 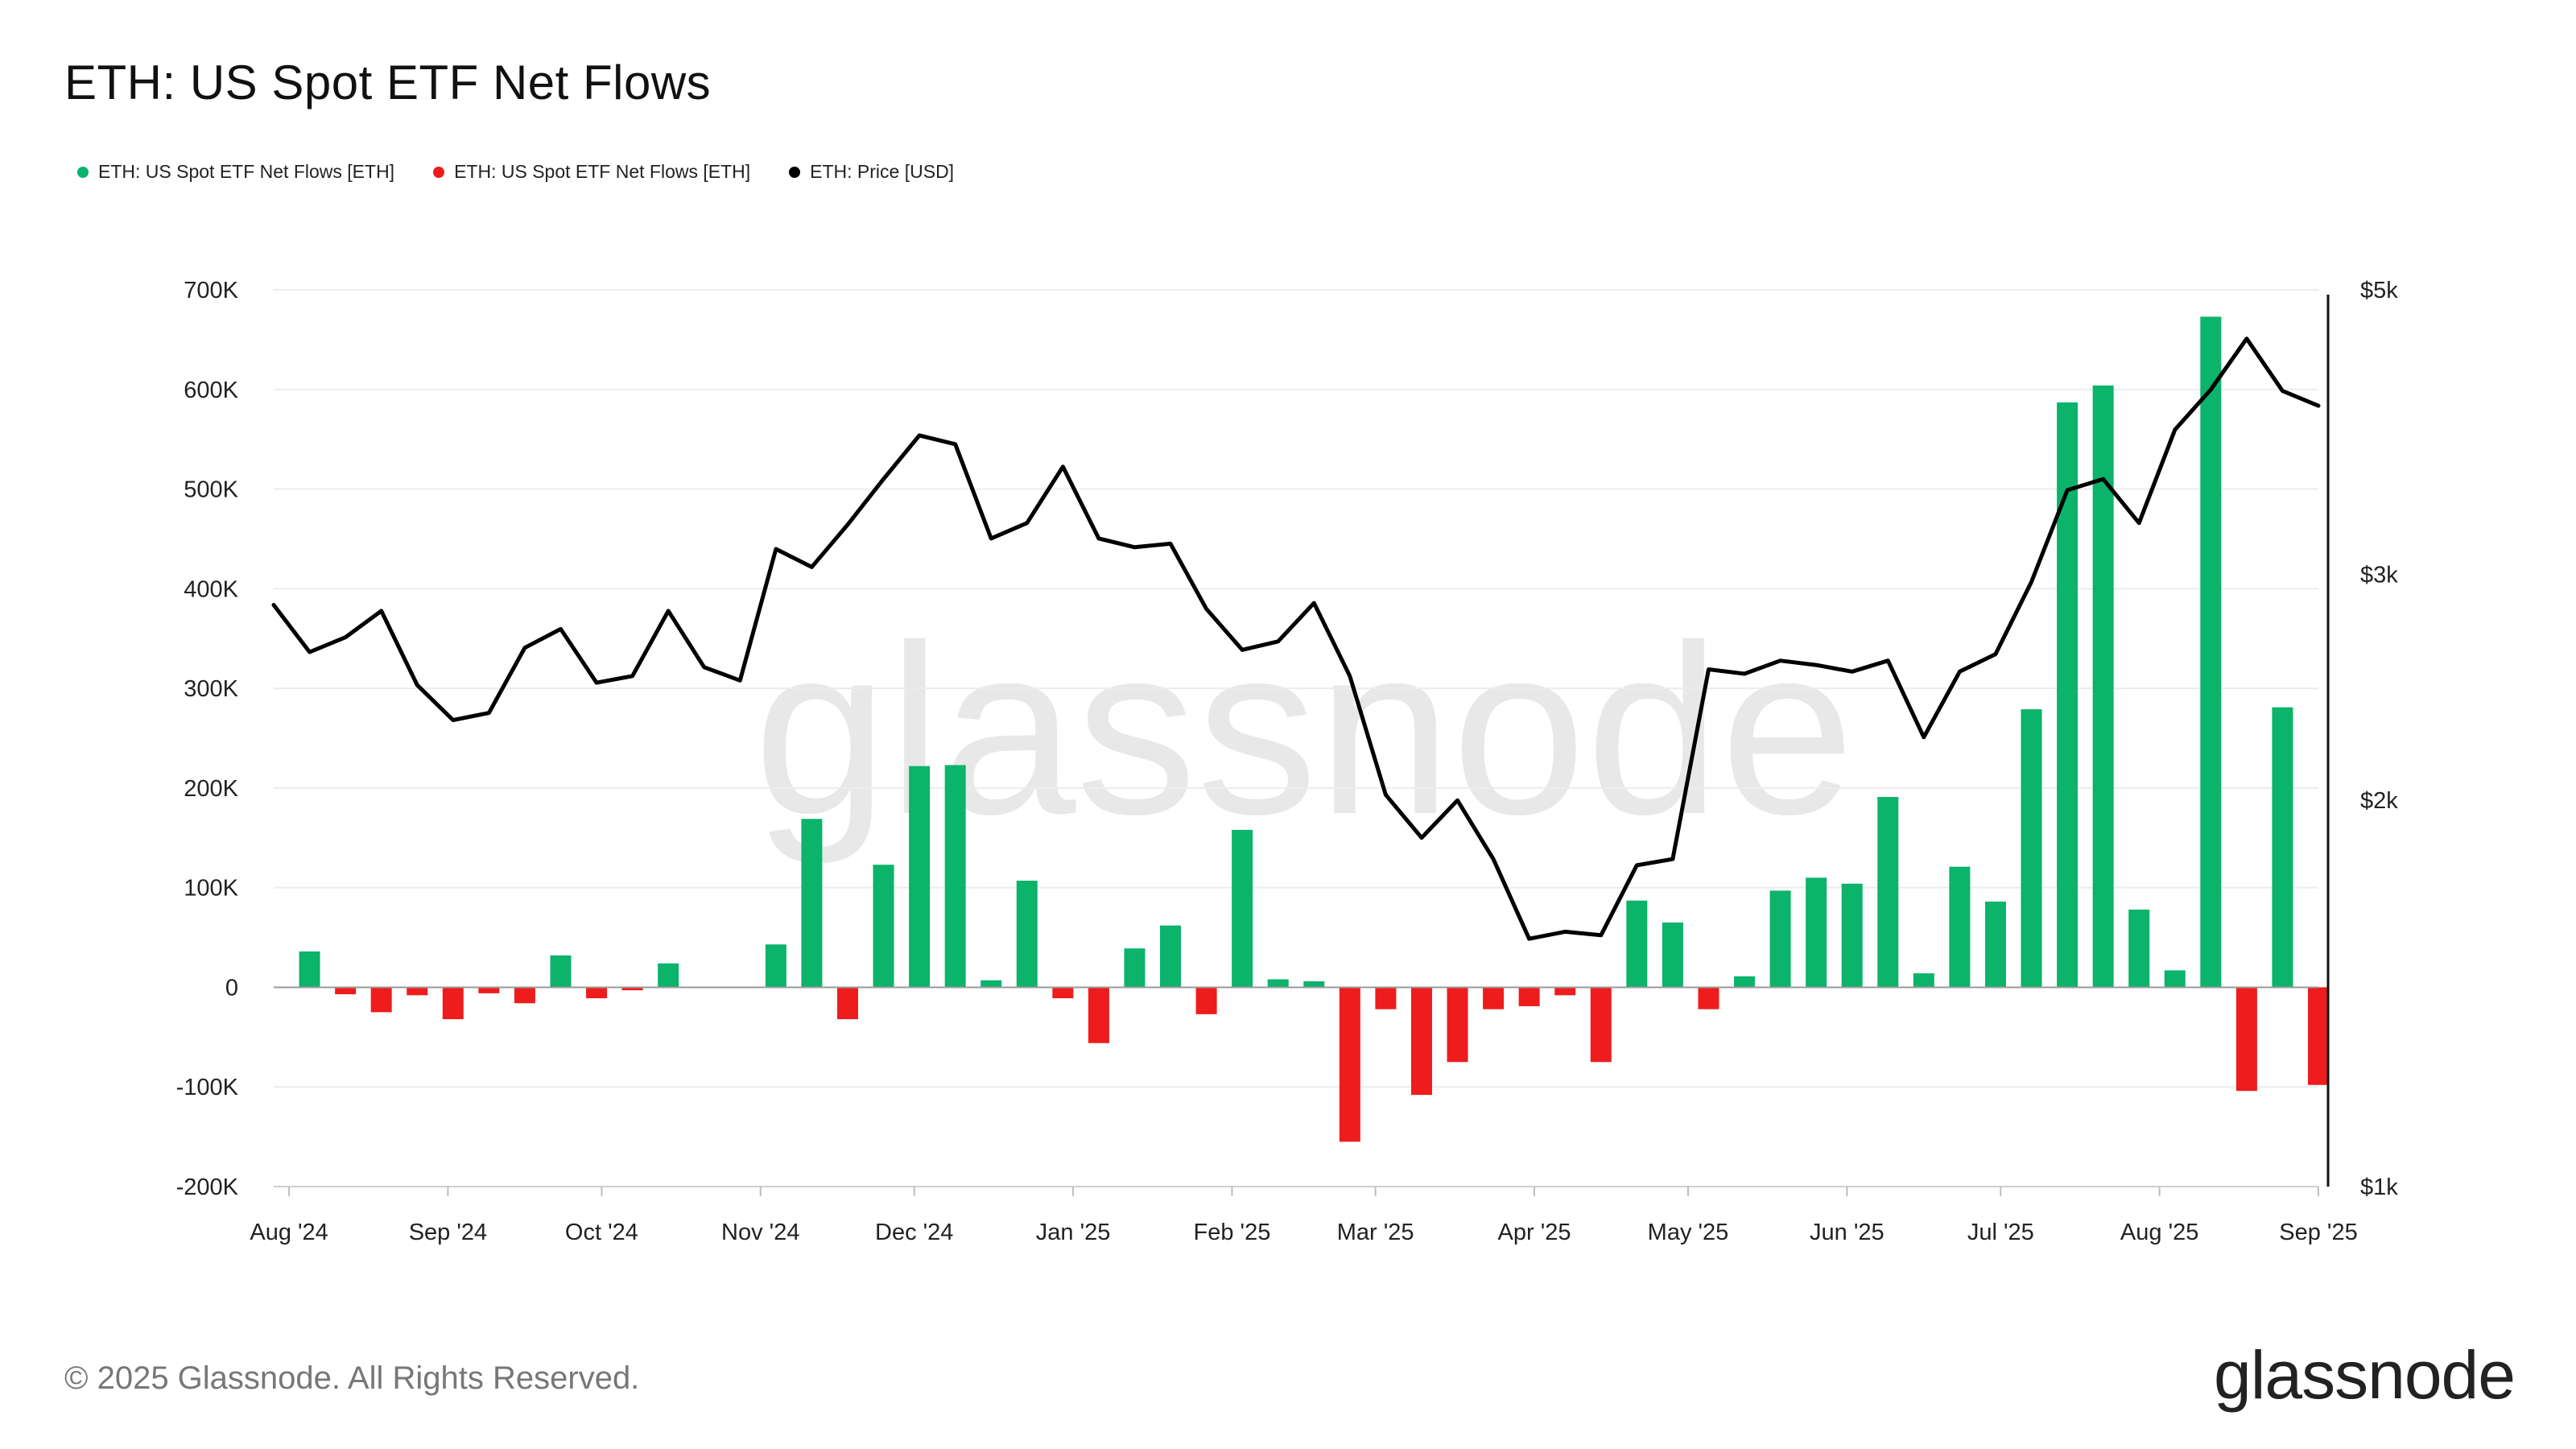 What do you see at coordinates (883, 171) in the screenshot?
I see `legend-label-price: ETH: Price [USD]` at bounding box center [883, 171].